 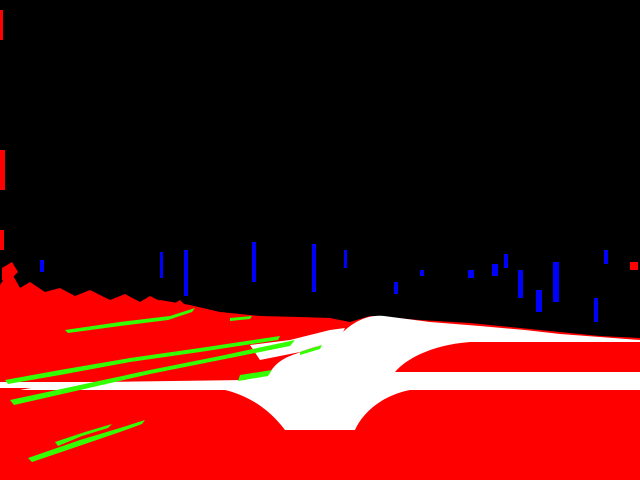 What do you see at coordinates (130, 385) in the screenshot?
I see `white-band` at bounding box center [130, 385].